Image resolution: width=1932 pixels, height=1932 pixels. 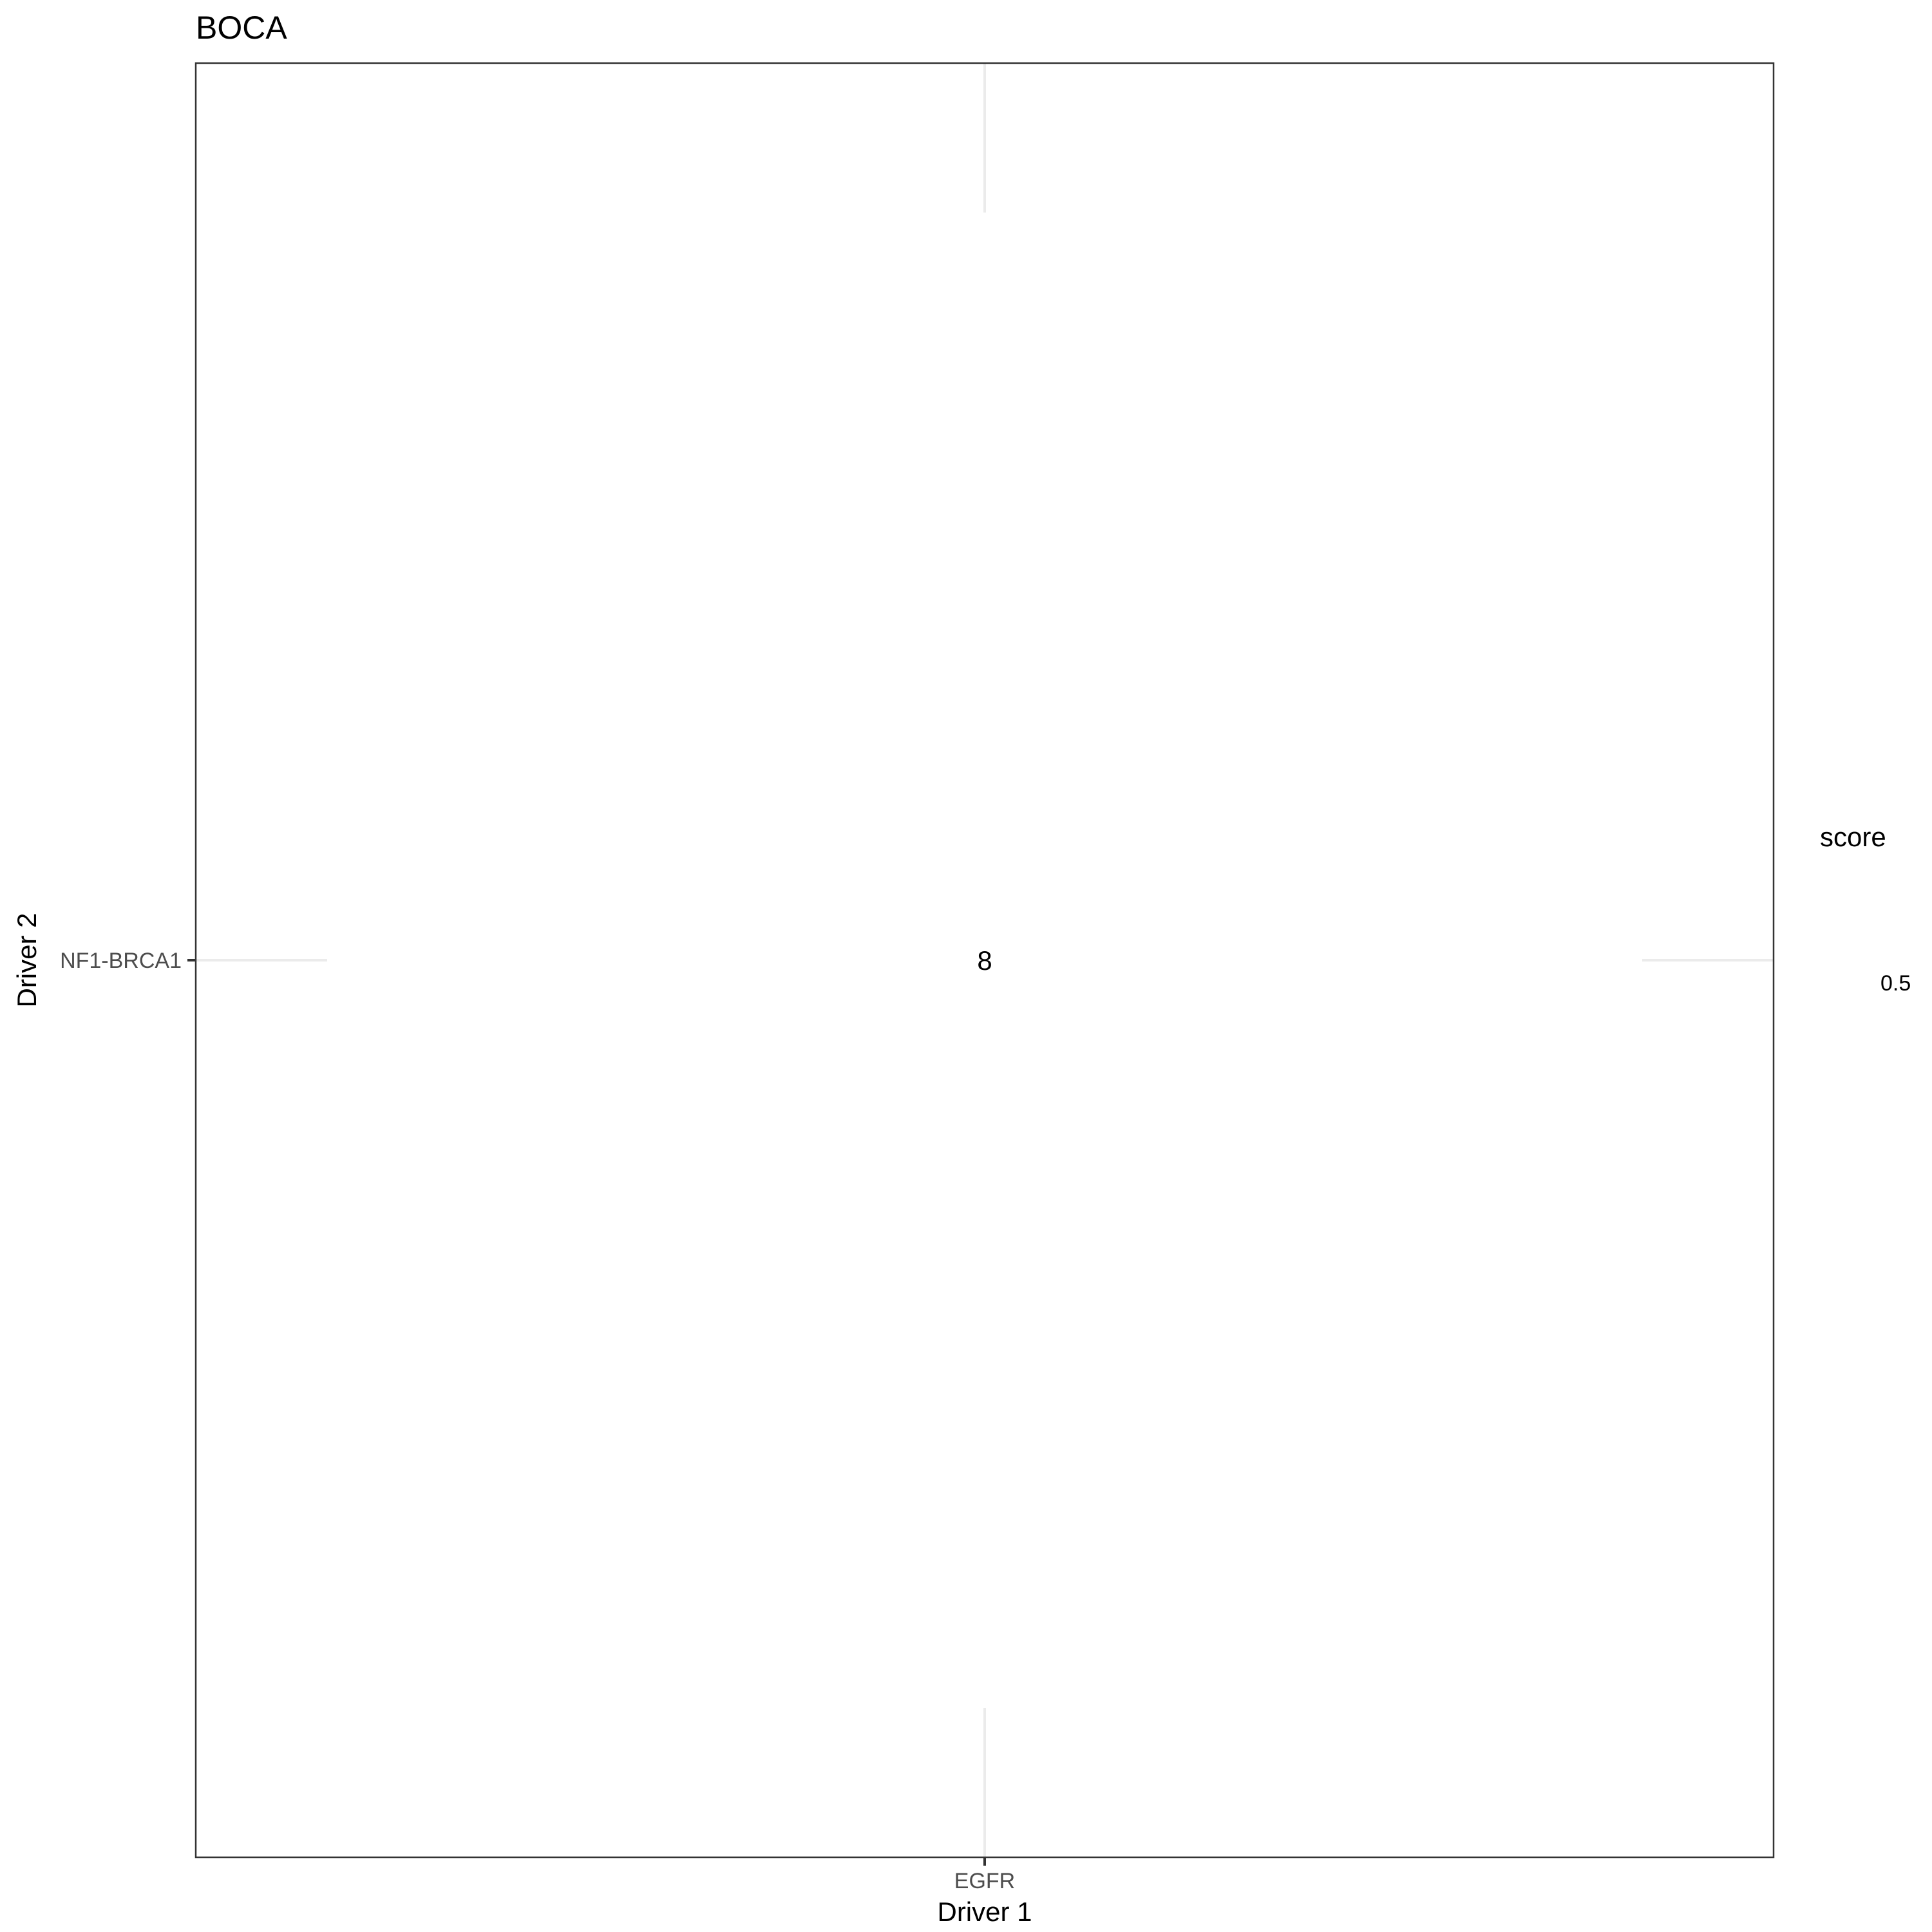 I want to click on cell-value-label: 8, so click(x=984, y=961).